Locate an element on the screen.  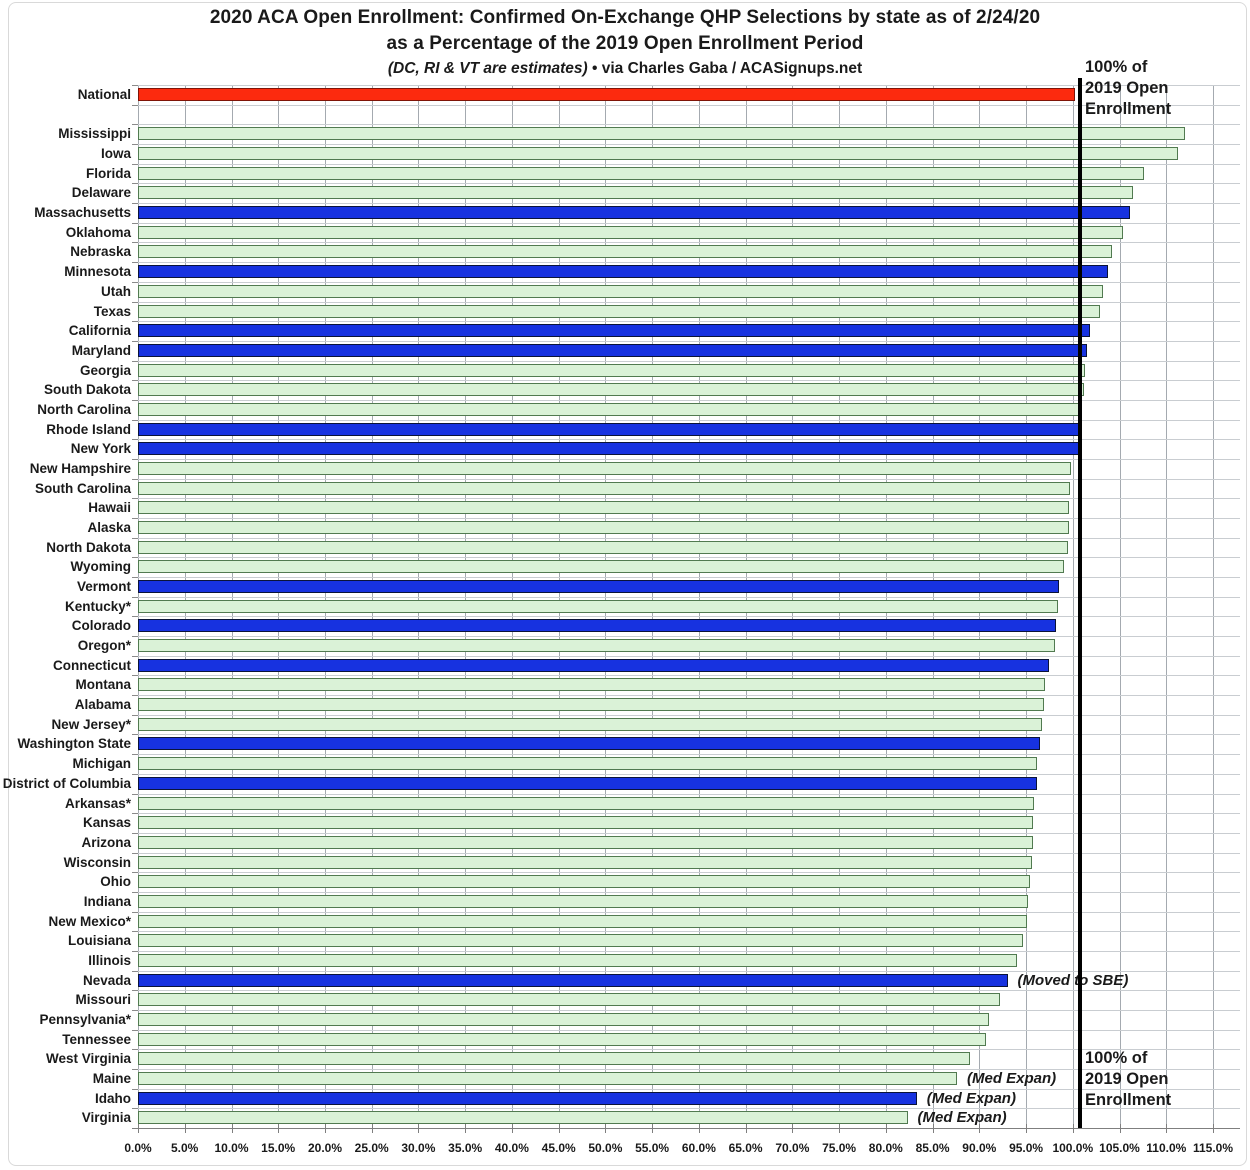
bar-california is located at coordinates (614, 331).